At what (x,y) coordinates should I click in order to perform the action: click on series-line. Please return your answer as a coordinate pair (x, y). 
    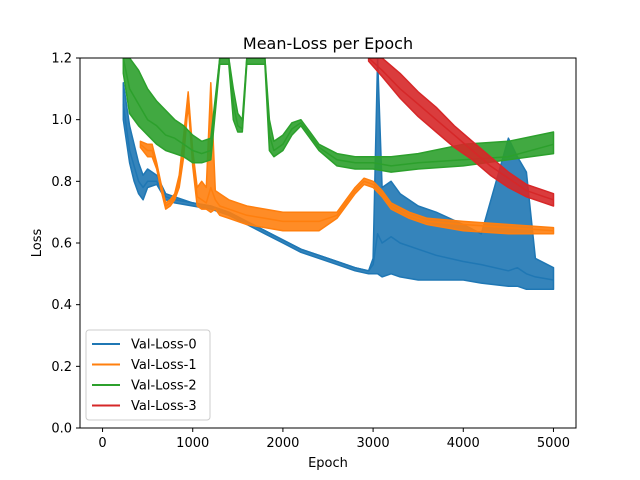
    Looking at the image, I should click on (461, 129).